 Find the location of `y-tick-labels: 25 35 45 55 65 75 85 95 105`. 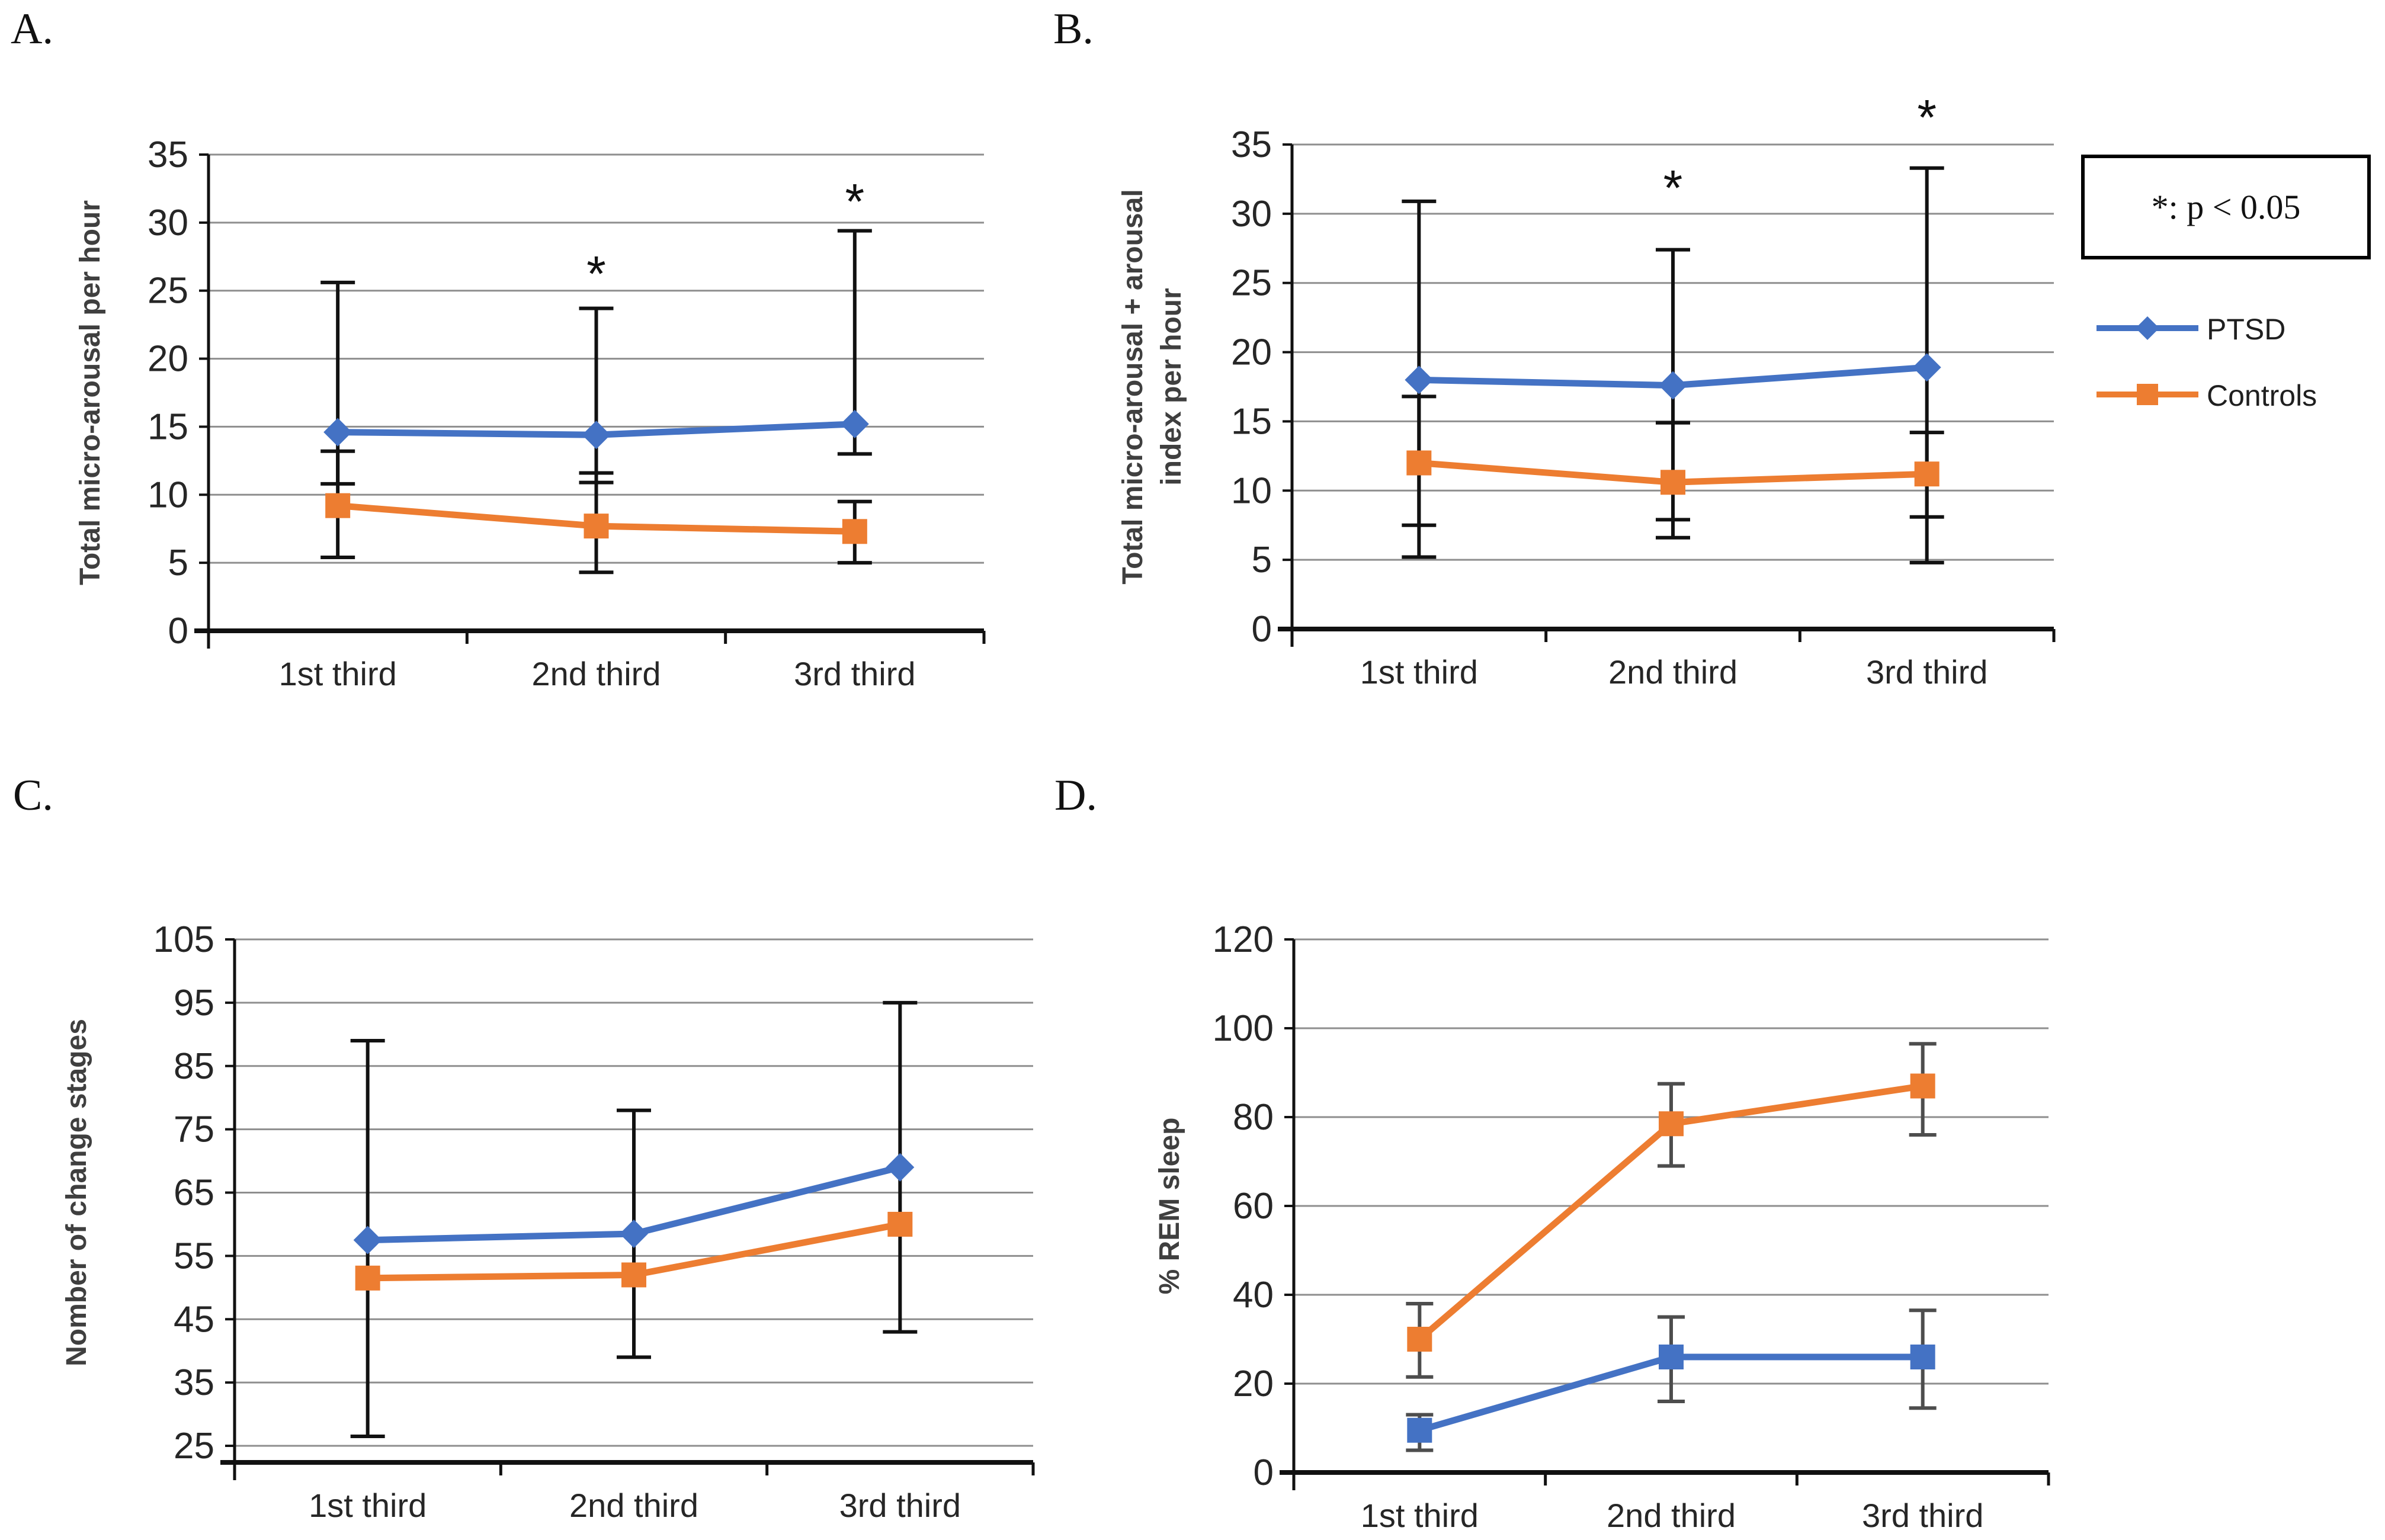

y-tick-labels: 25 35 45 55 65 75 85 95 105 is located at coordinates (184, 1193).